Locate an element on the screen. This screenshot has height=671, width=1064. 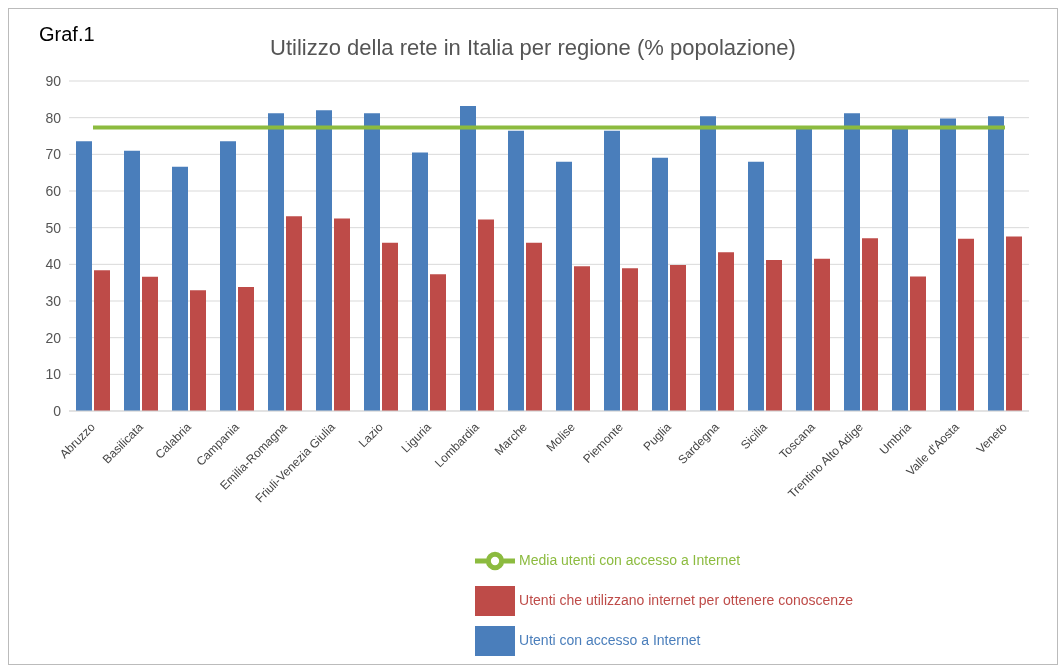
y-tick-label: 20 is located at coordinates (53, 337).